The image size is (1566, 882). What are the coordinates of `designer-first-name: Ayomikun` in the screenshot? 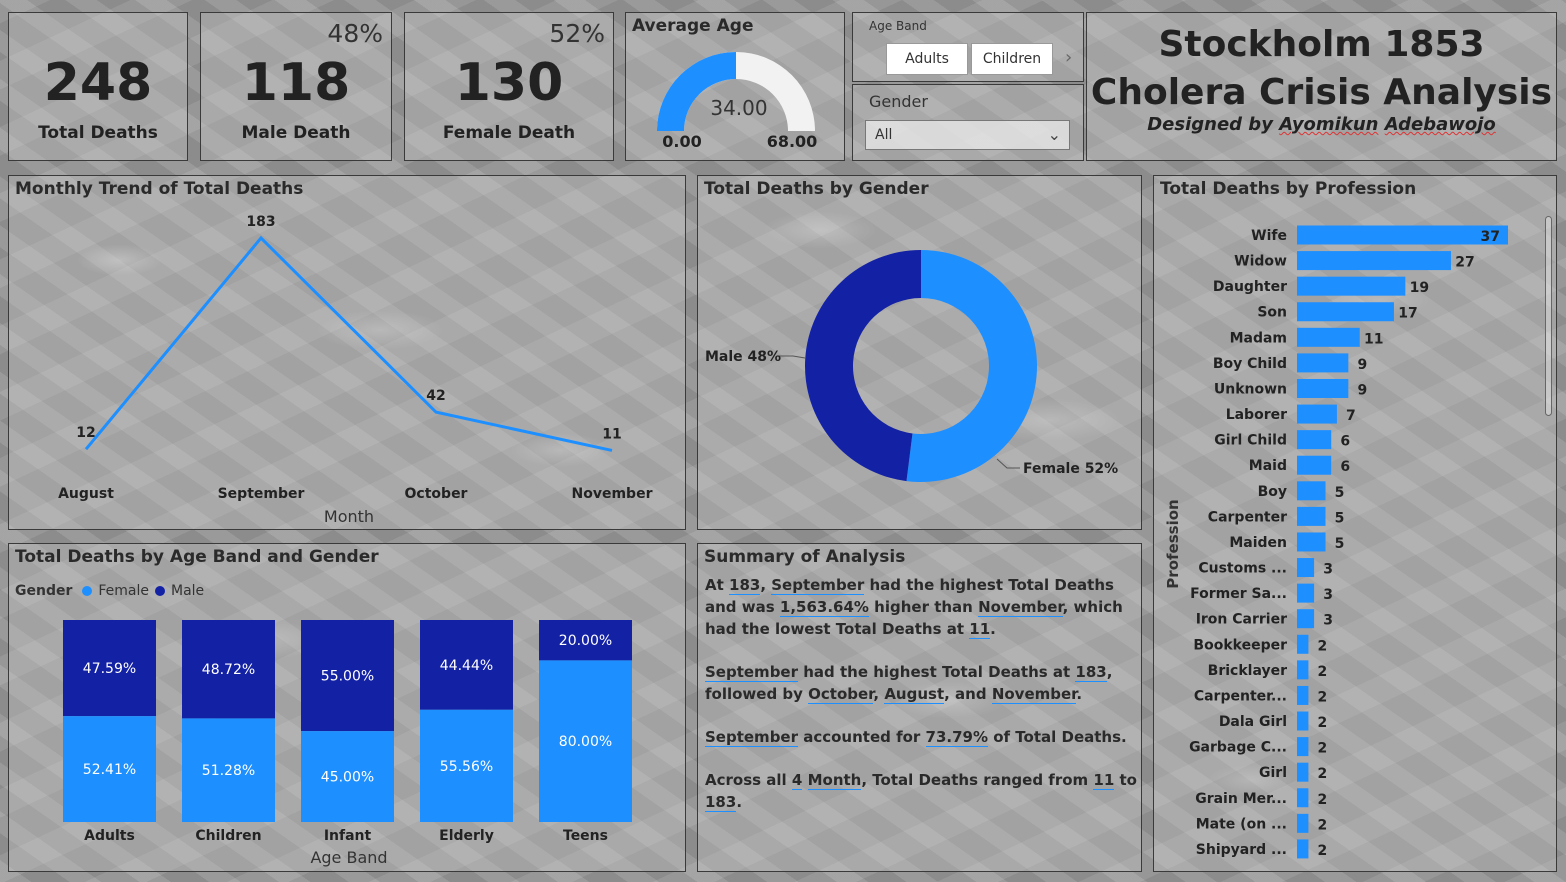 It's located at (1329, 124).